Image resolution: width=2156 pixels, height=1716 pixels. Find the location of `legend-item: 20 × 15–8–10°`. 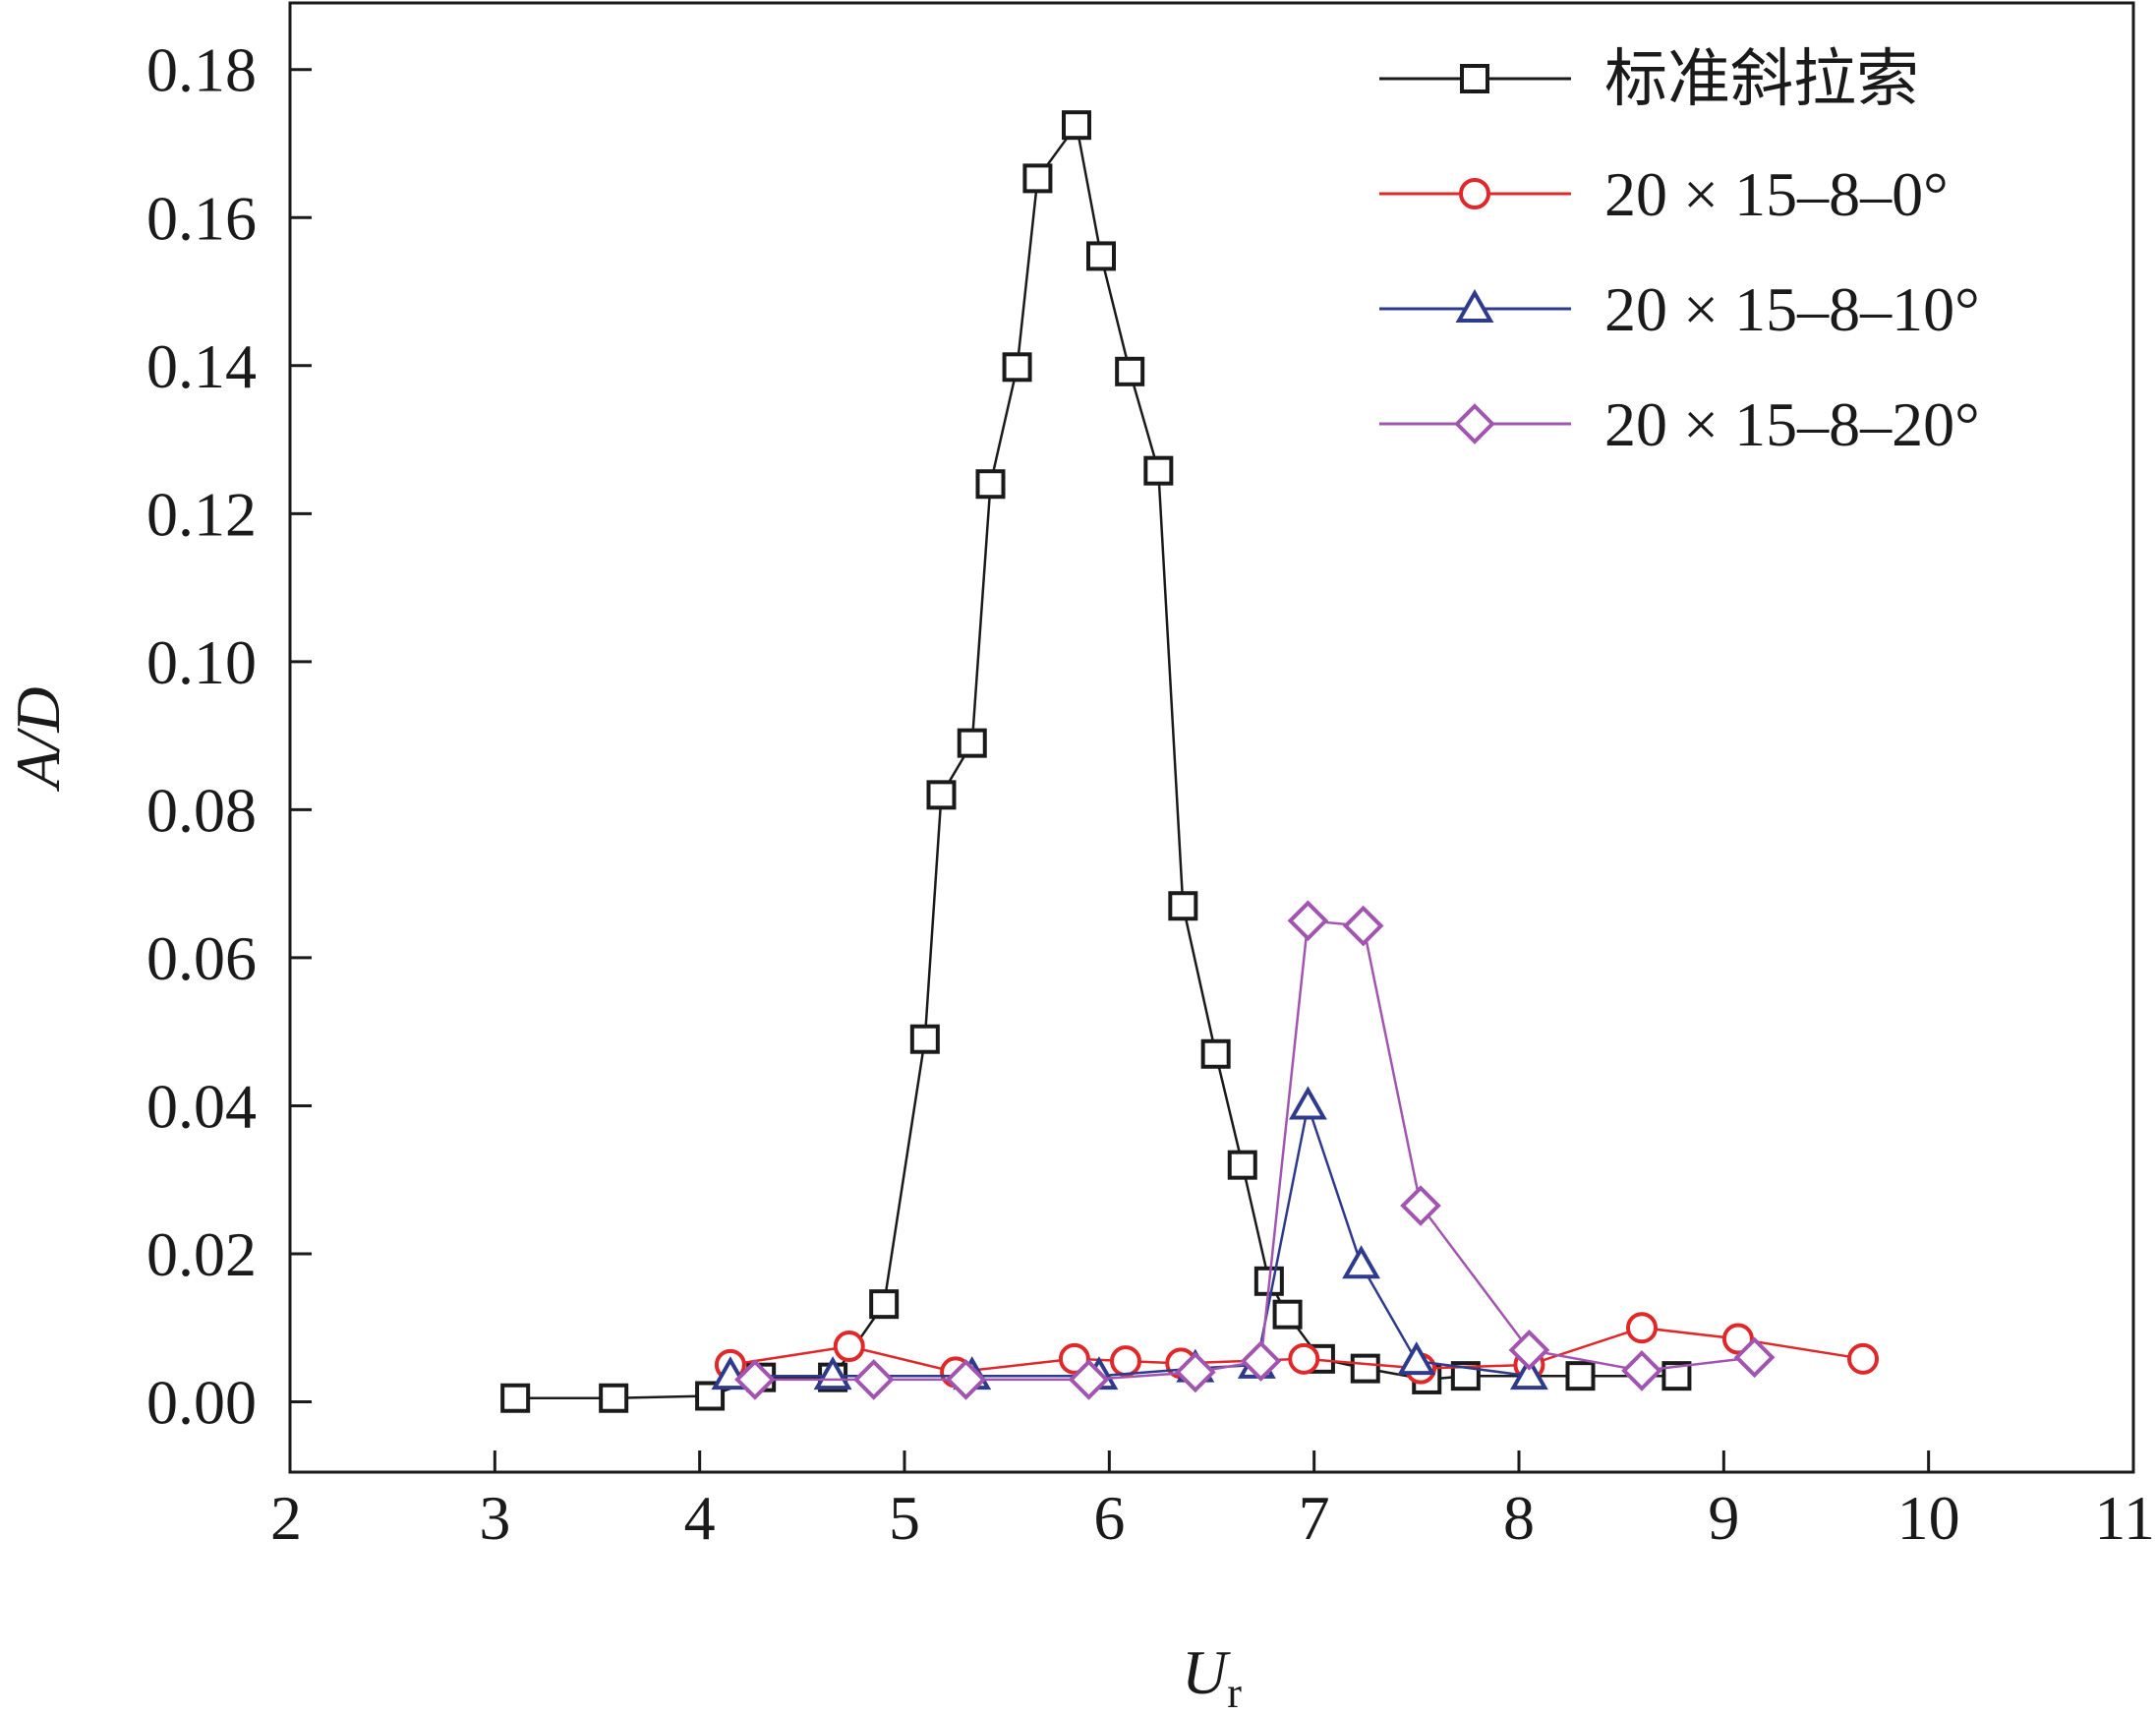

legend-item: 20 × 15–8–10° is located at coordinates (1680, 309).